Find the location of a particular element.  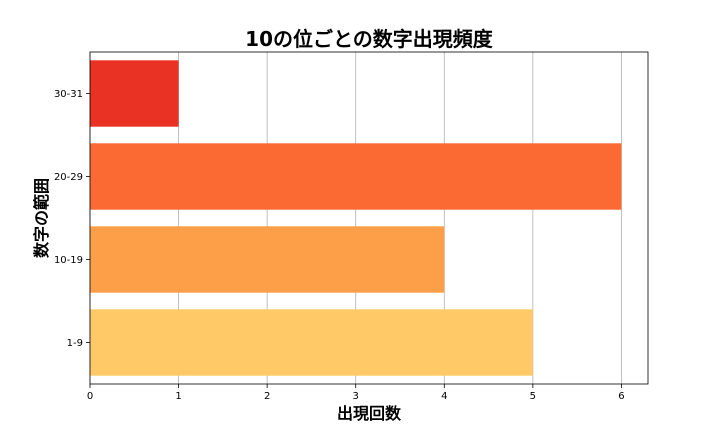

y-tick-label: 10-19 is located at coordinates (68, 260).